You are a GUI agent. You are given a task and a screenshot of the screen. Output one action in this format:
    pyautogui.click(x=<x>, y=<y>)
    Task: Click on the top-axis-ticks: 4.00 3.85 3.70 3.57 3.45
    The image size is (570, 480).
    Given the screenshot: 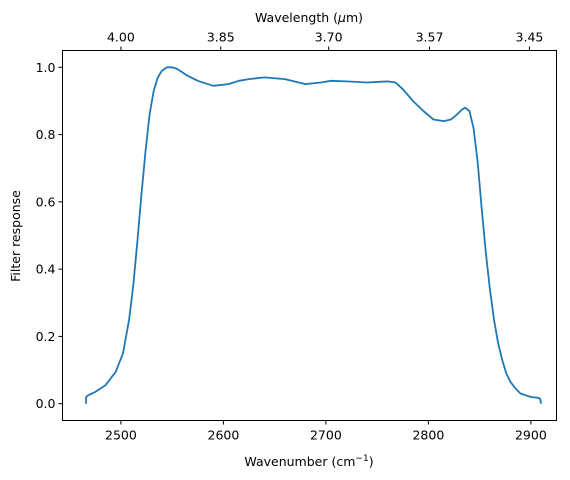 What is the action you would take?
    pyautogui.click(x=325, y=40)
    